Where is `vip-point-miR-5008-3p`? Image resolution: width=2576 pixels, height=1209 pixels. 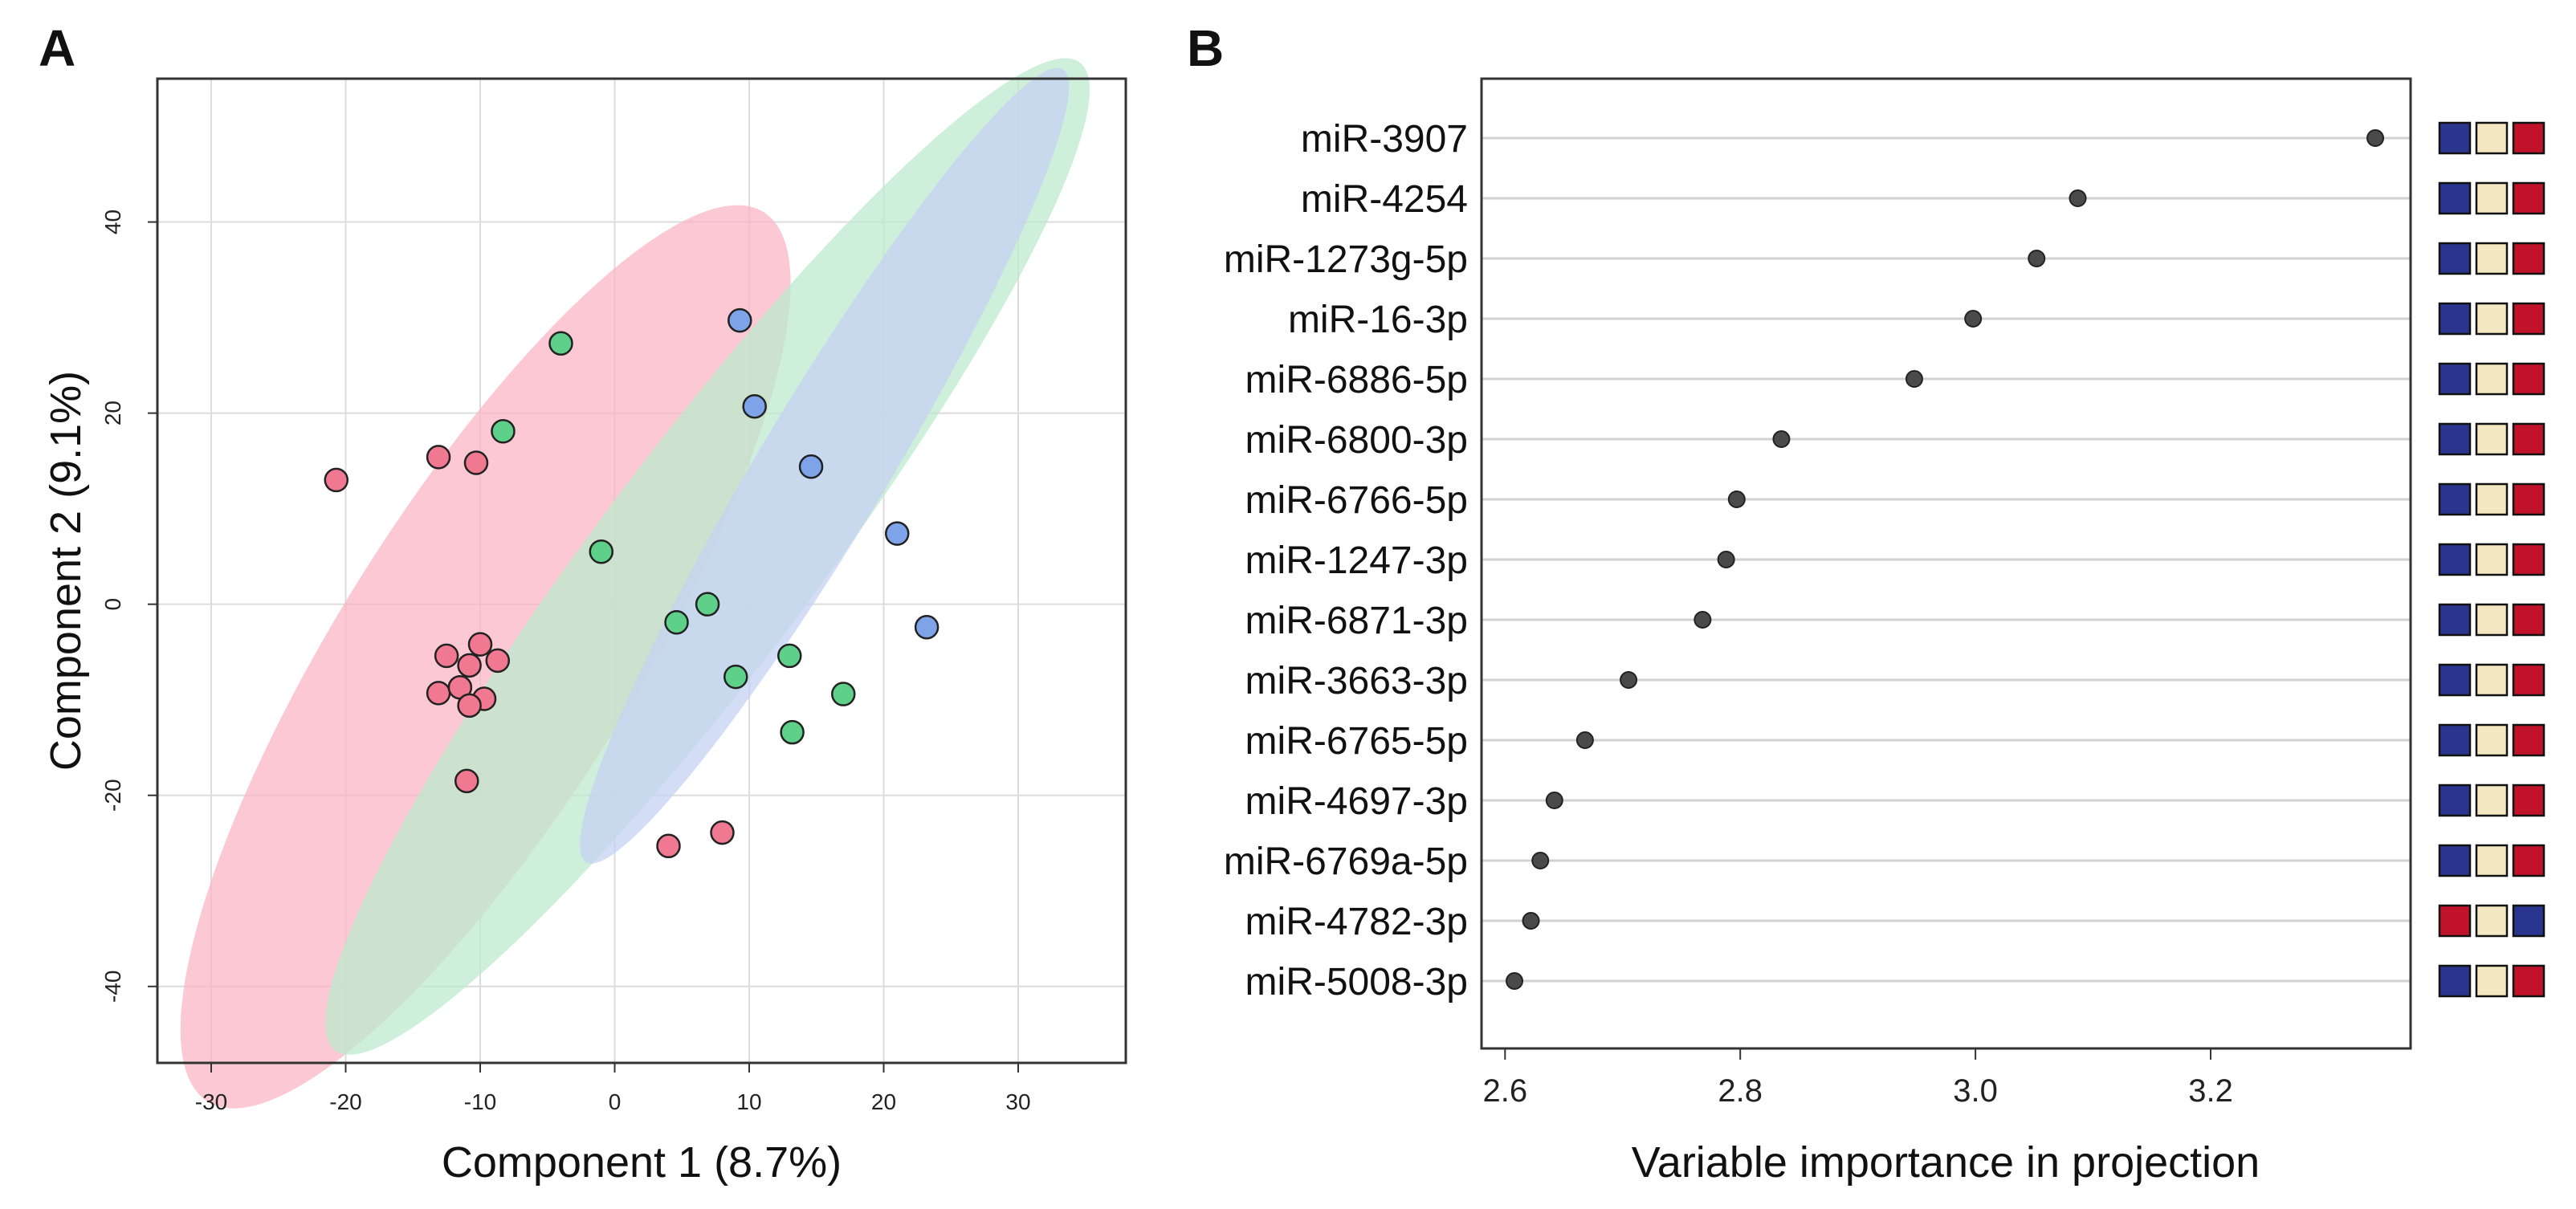
vip-point-miR-5008-3p is located at coordinates (1515, 981).